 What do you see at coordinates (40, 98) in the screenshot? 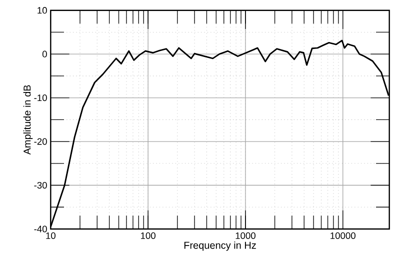
I see `y-tick-label: -10` at bounding box center [40, 98].